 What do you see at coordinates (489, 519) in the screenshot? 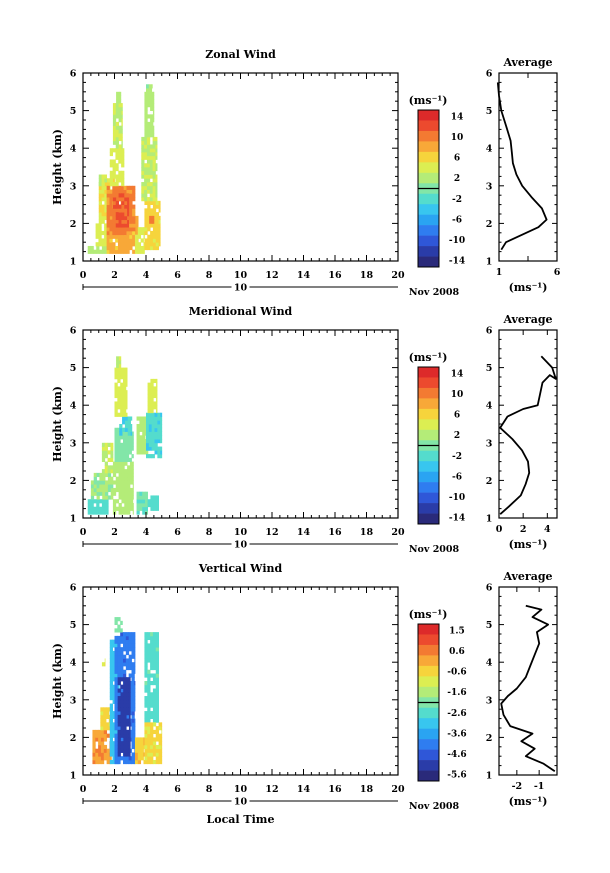
I see `profile-y-tick-label: 1` at bounding box center [489, 519].